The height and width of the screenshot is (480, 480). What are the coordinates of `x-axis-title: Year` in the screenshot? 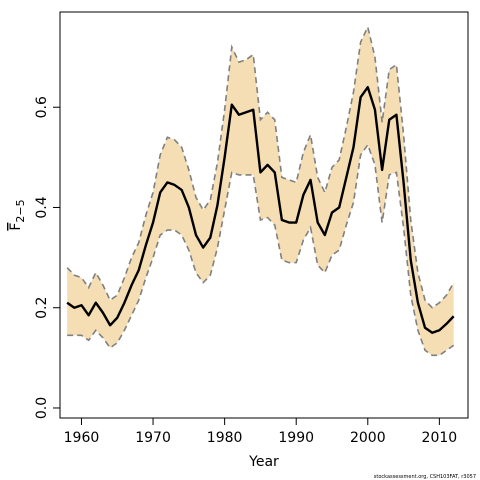 It's located at (263, 462).